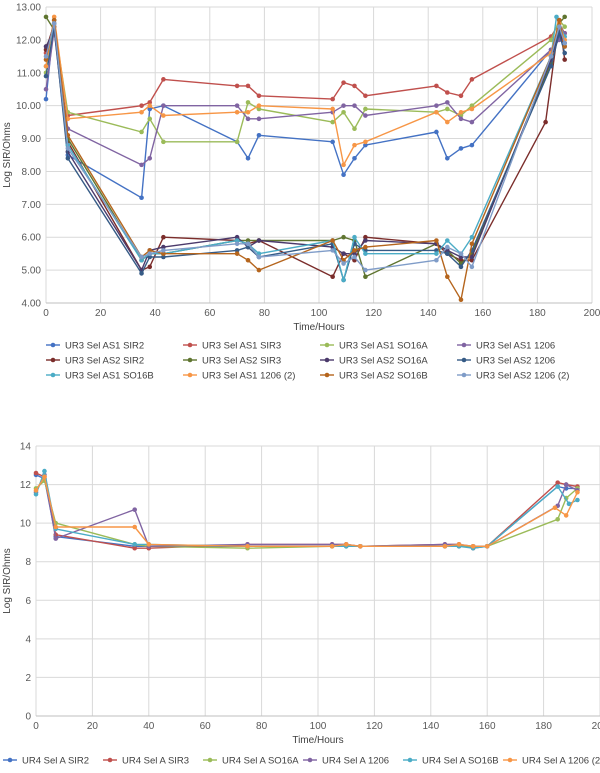  What do you see at coordinates (32, 238) in the screenshot?
I see `chart1-y-tick-label: 6.00` at bounding box center [32, 238].